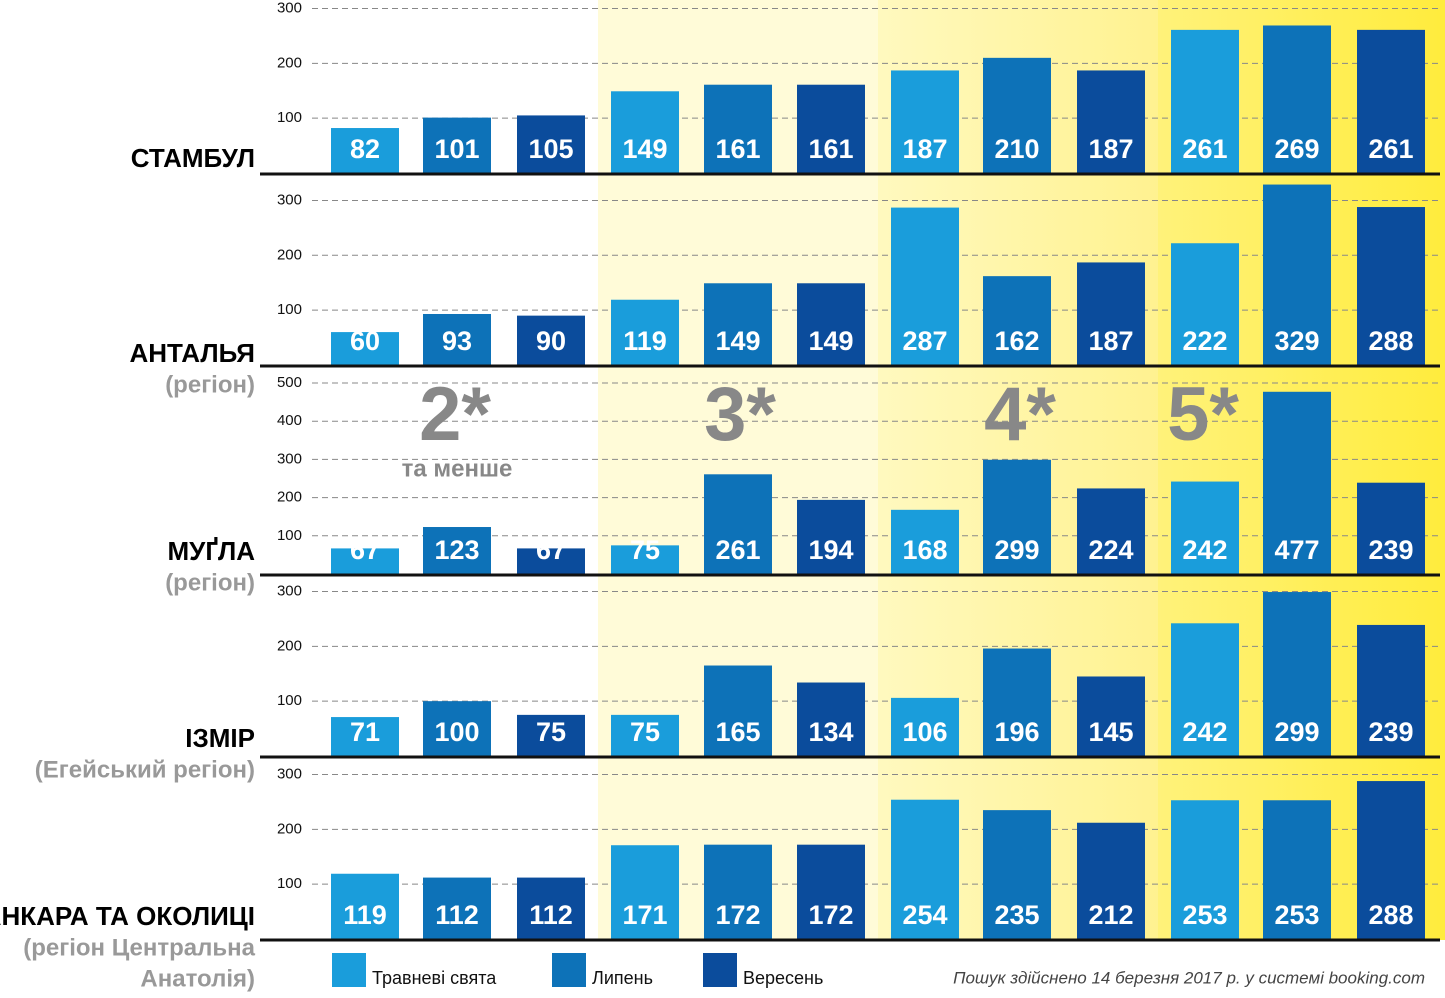  Describe the element at coordinates (434, 978) in the screenshot. I see `legend-label: Травневі свята` at that location.